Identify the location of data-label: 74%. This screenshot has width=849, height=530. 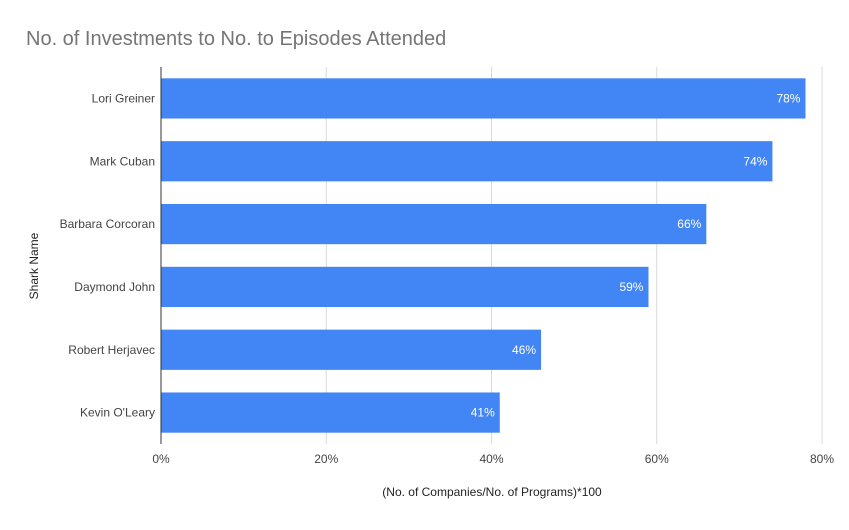
(755, 161).